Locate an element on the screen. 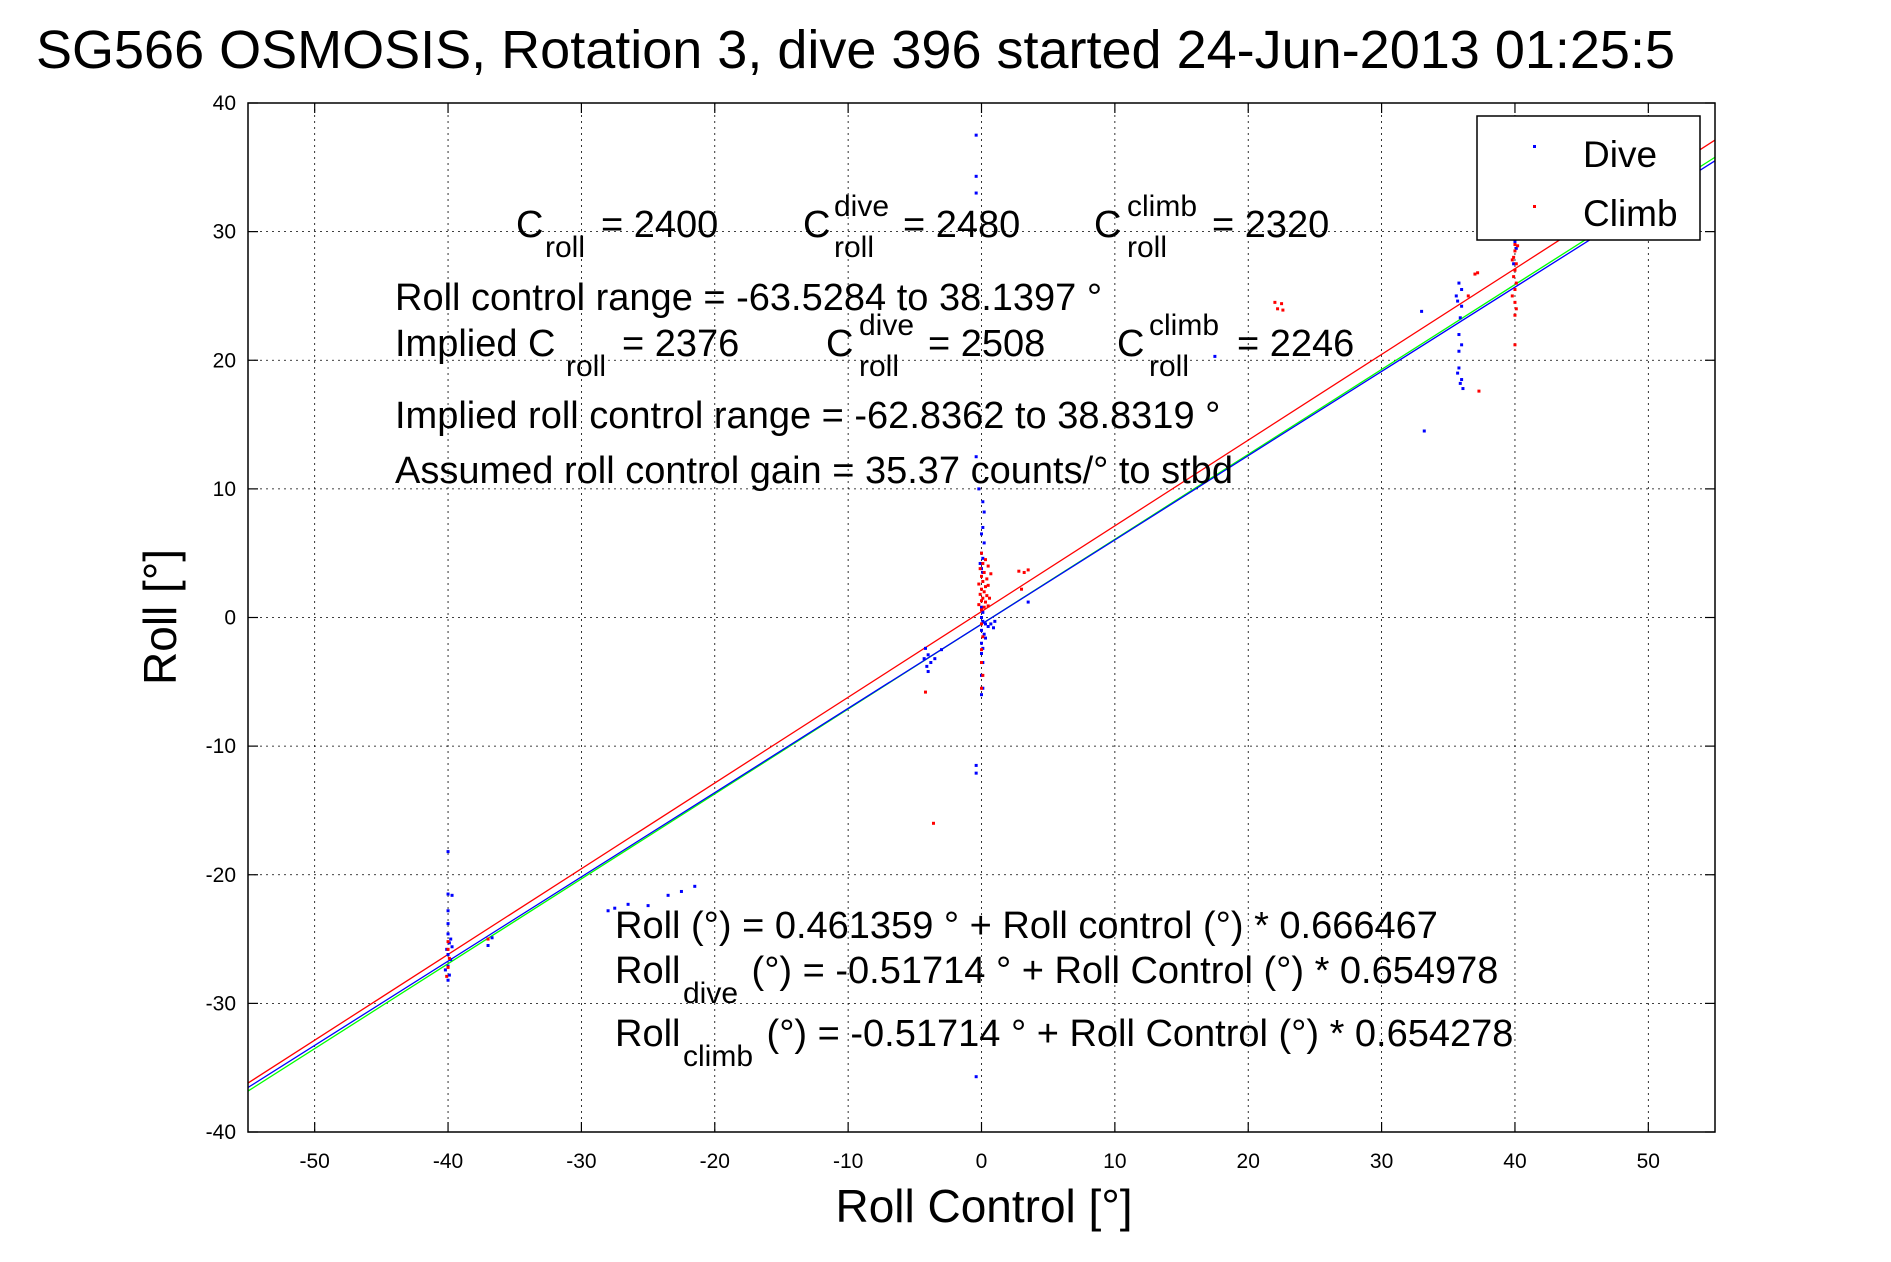 The width and height of the screenshot is (1891, 1262). y-tick-label: 20 is located at coordinates (224, 360).